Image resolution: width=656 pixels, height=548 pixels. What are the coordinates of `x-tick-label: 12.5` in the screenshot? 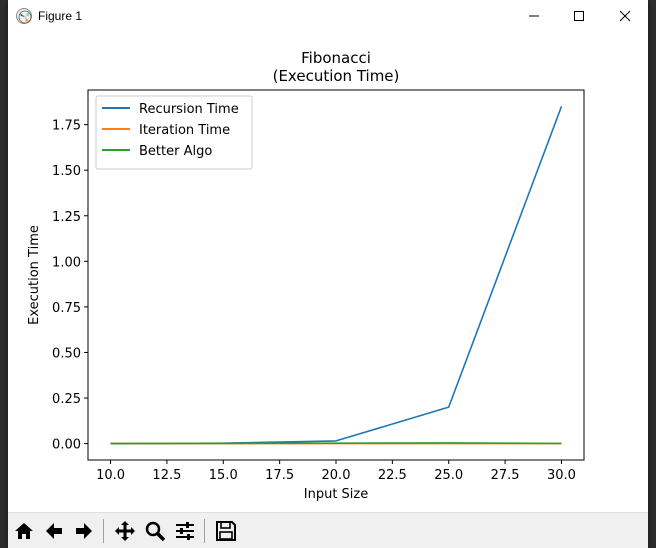 It's located at (166, 475).